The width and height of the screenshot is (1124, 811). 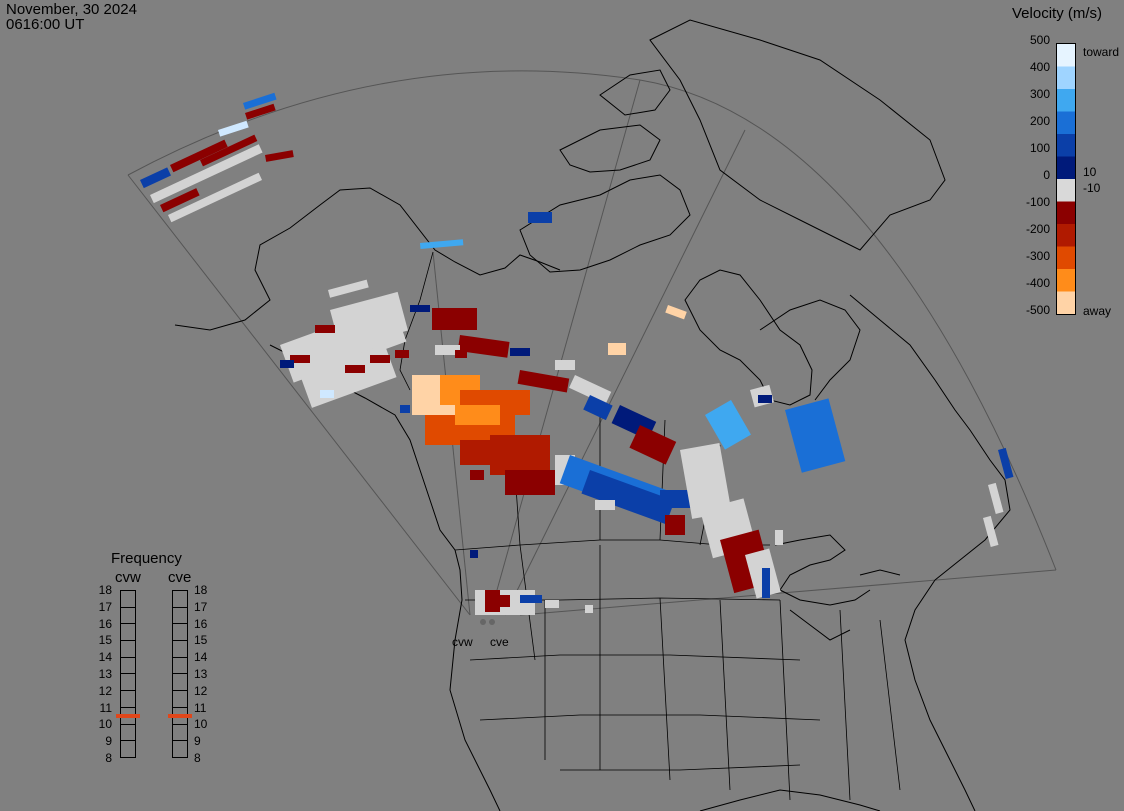 I want to click on colorbar-tick: 0, so click(x=1046, y=175).